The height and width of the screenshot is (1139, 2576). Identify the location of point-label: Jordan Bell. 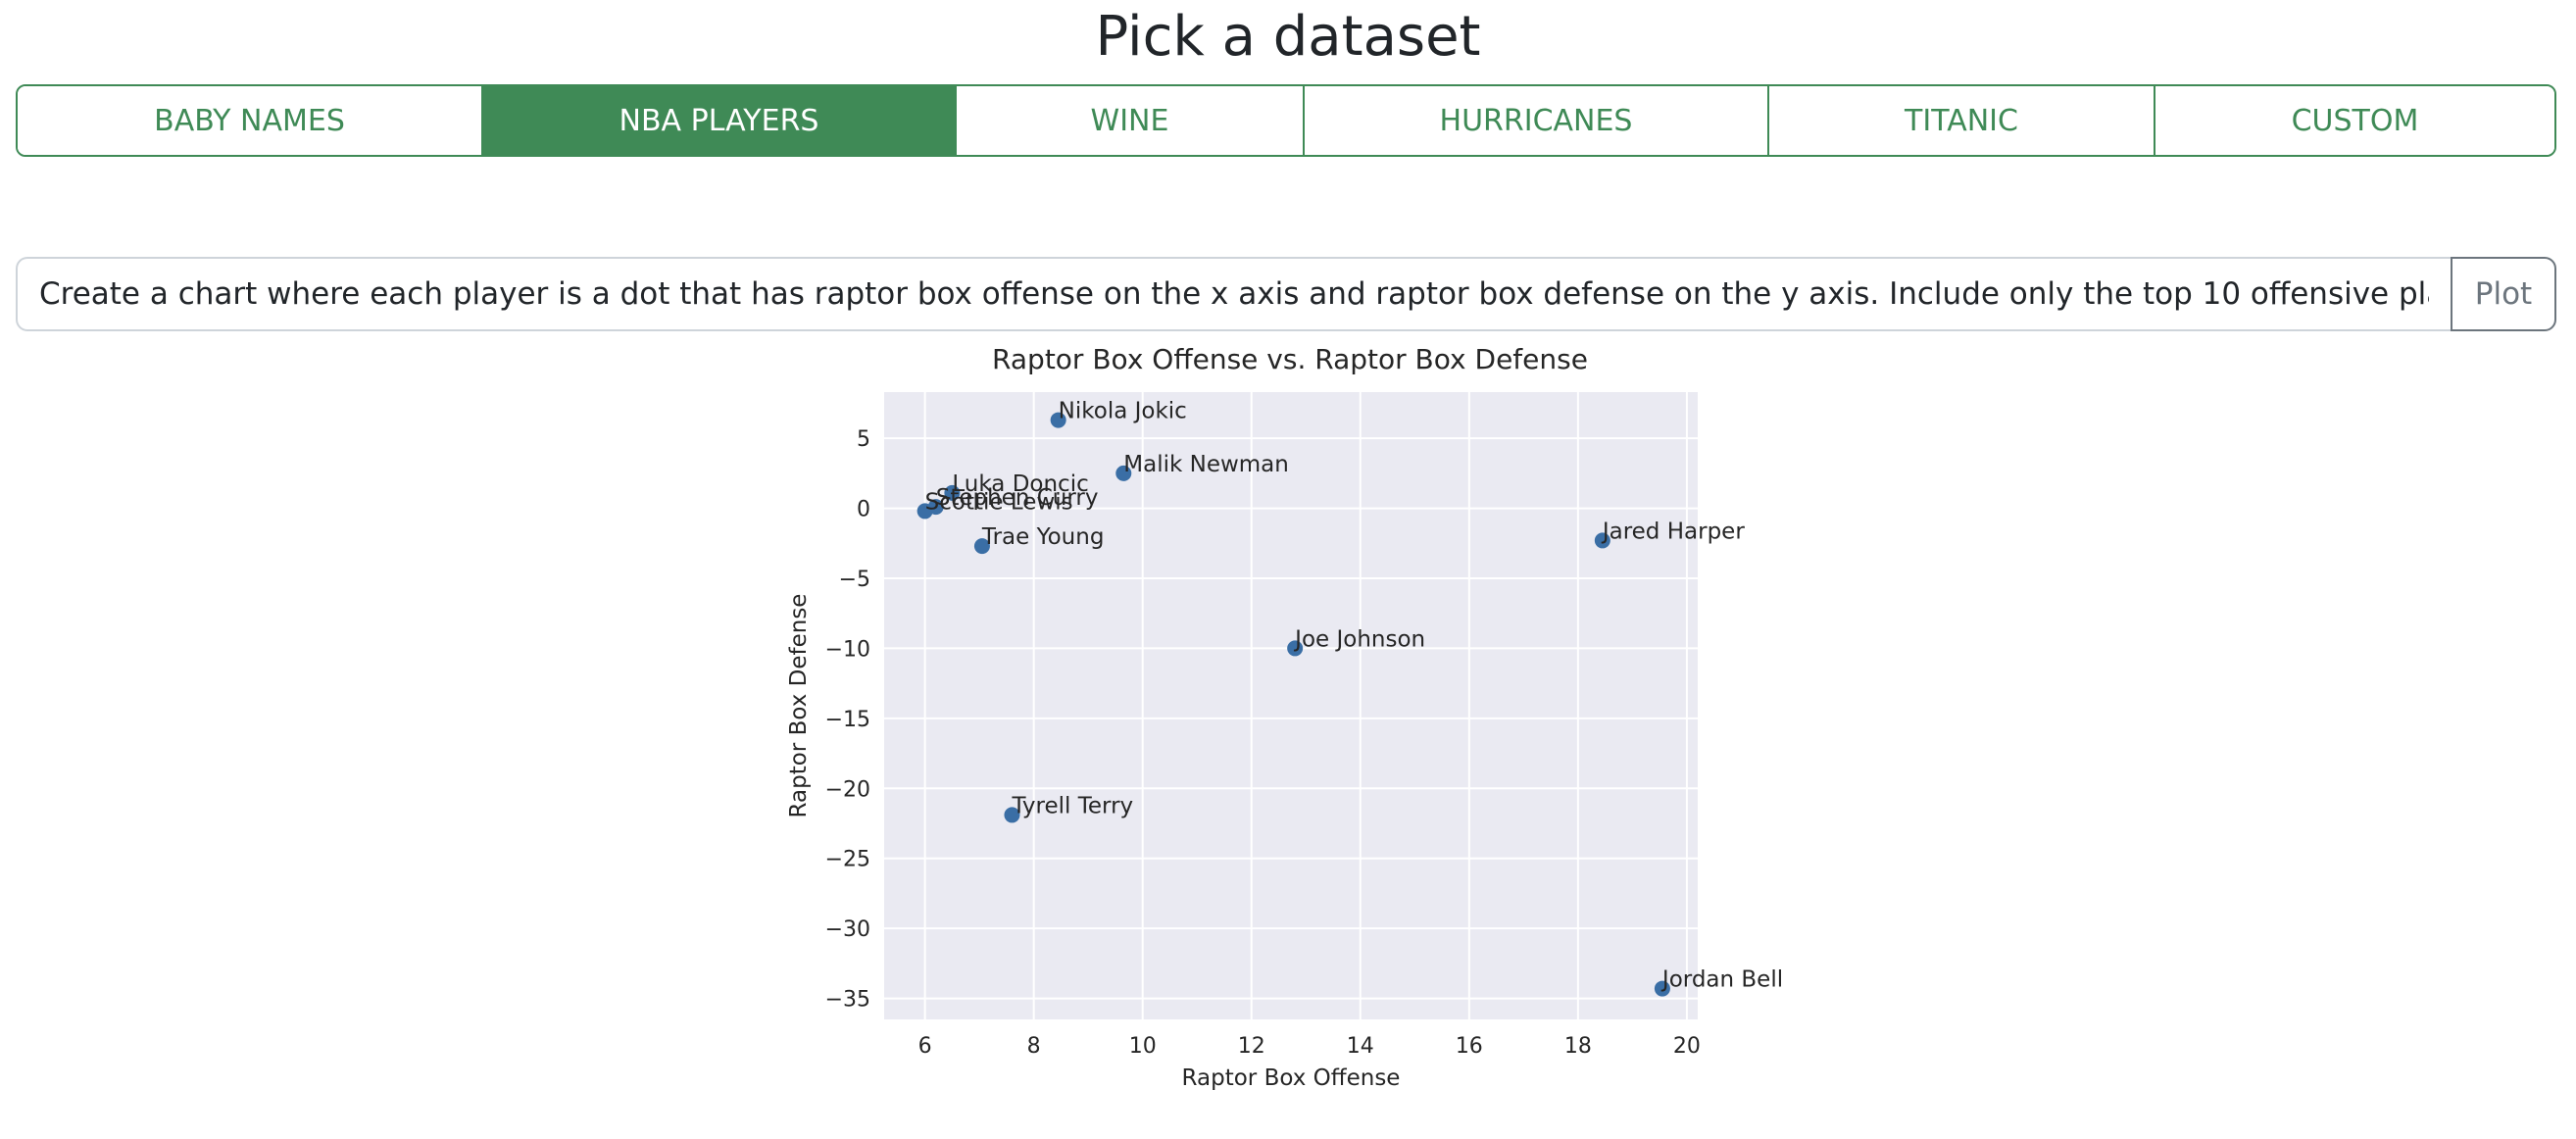
(1721, 980).